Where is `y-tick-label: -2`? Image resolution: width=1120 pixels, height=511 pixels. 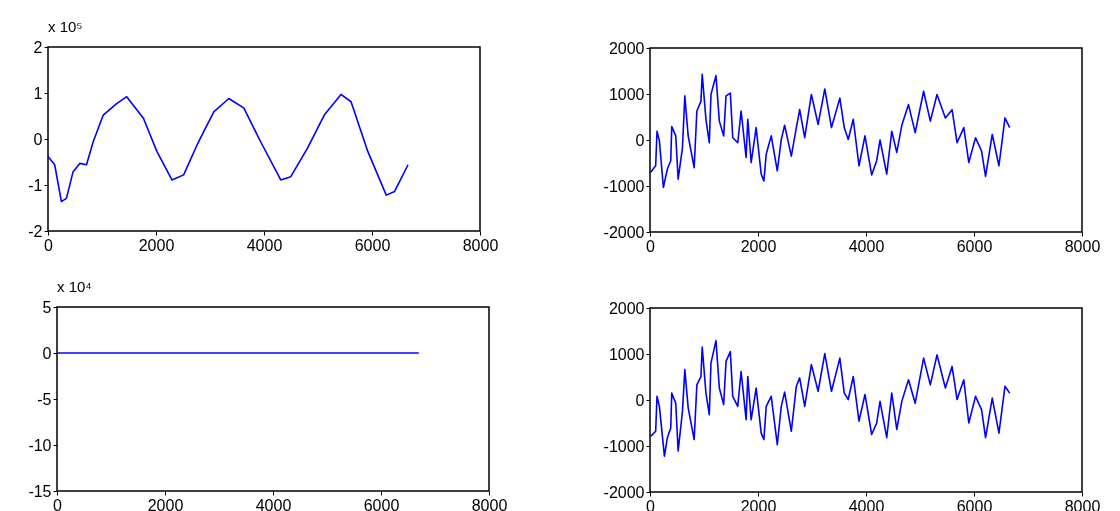
y-tick-label: -2 is located at coordinates (35, 231).